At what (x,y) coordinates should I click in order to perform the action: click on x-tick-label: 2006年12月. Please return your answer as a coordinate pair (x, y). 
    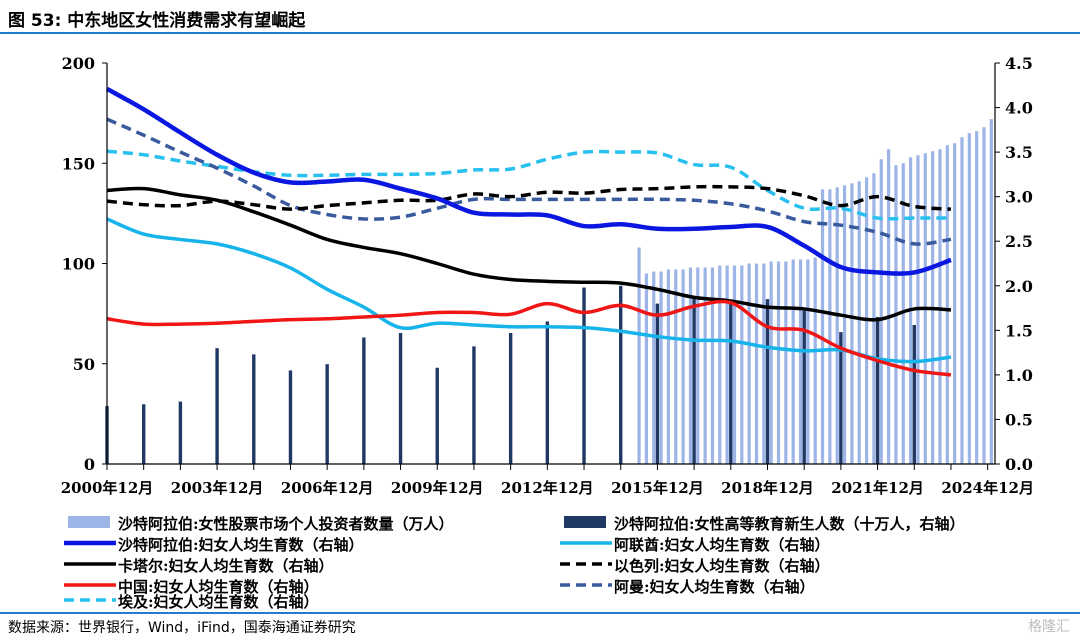
    Looking at the image, I should click on (327, 488).